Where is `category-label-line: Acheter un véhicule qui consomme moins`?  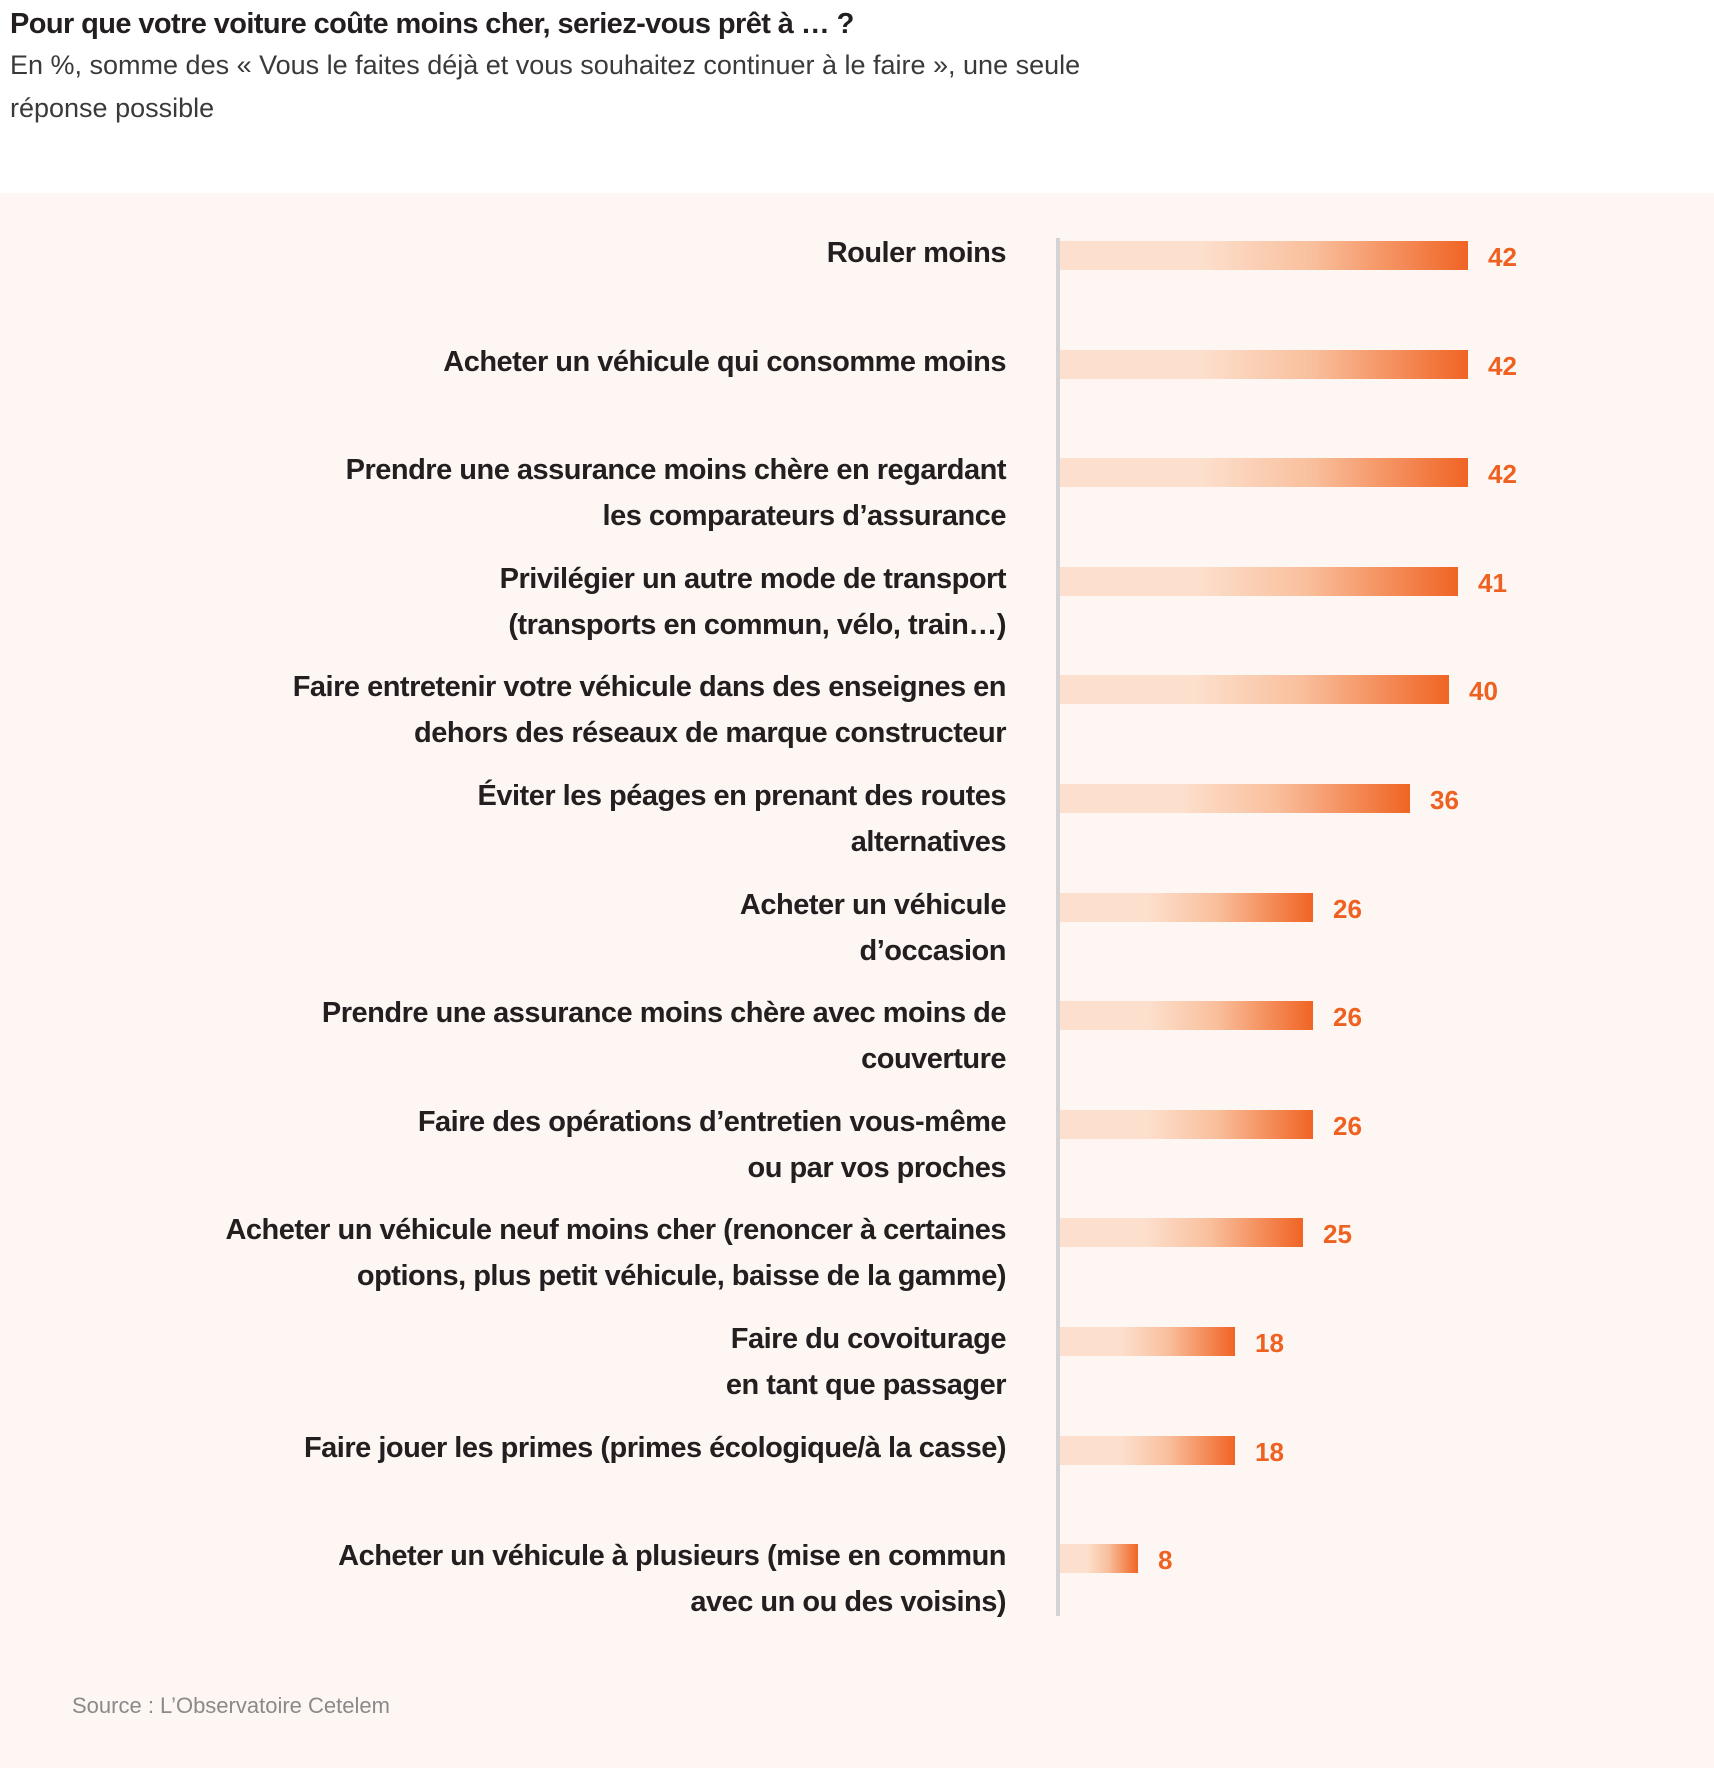
category-label-line: Acheter un véhicule qui consomme moins is located at coordinates (724, 362).